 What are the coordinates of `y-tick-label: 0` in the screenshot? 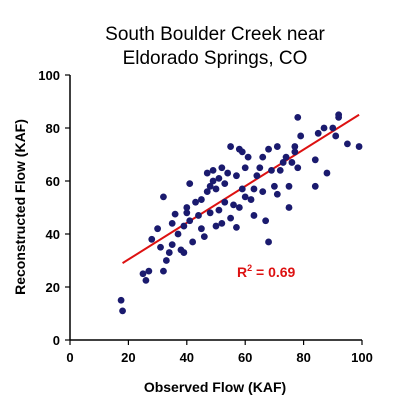 It's located at (56, 340).